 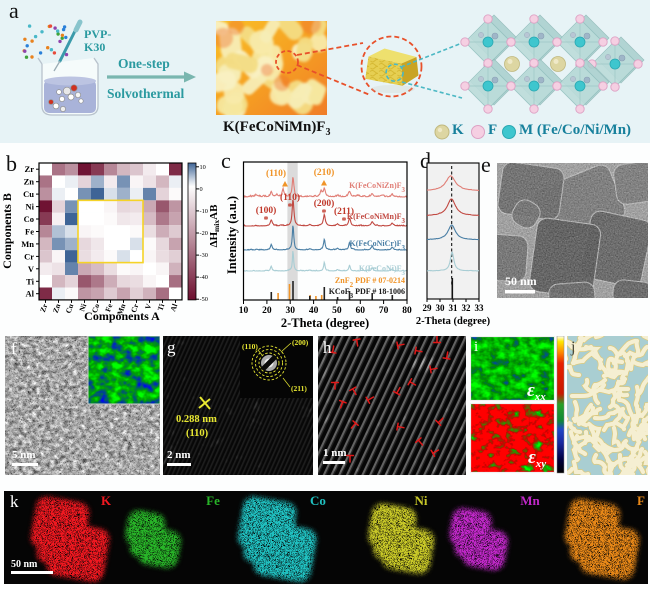 I want to click on svg-text: 40, so click(x=314, y=311).